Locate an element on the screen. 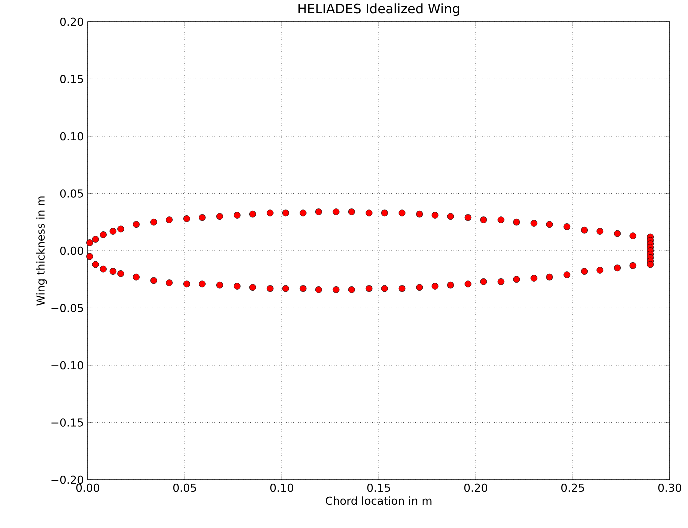 The image size is (688, 528). y-tick-label: −0.10 is located at coordinates (68, 365).